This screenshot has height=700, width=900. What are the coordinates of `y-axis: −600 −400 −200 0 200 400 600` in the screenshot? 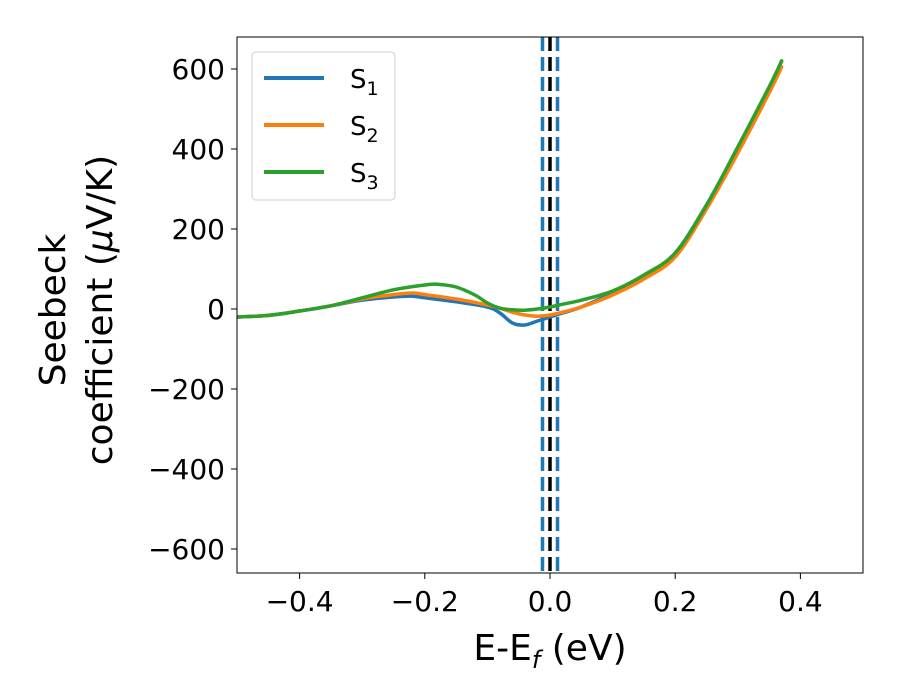 It's located at (192, 309).